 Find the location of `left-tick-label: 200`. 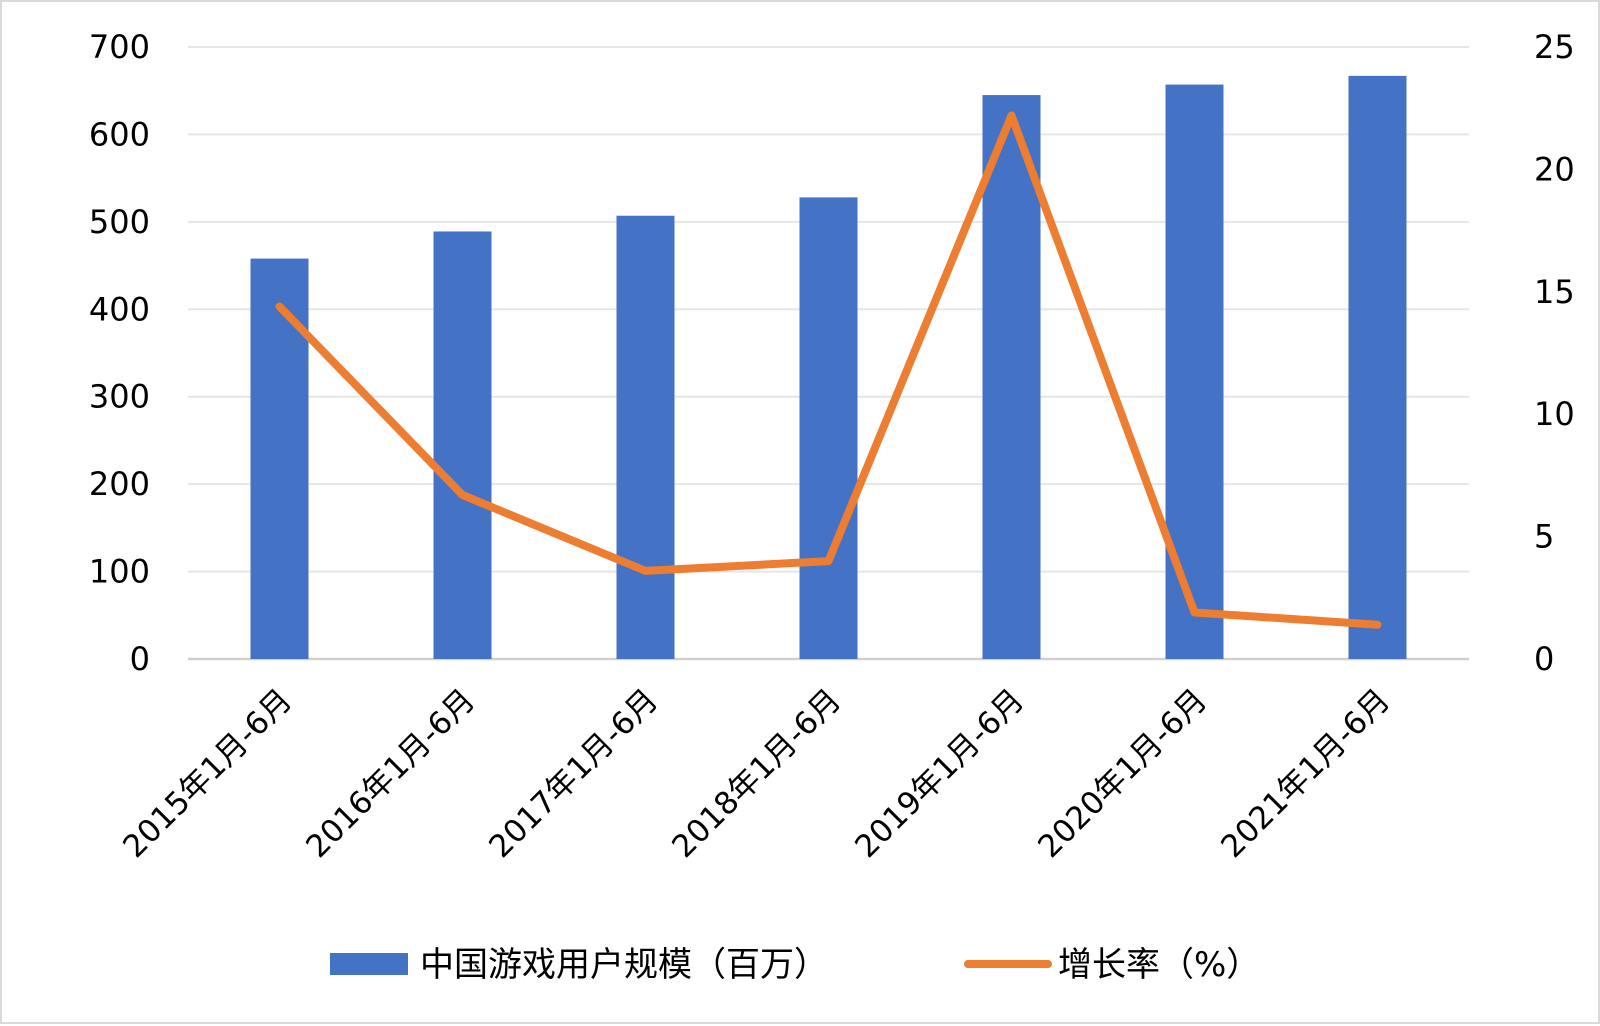

left-tick-label: 200 is located at coordinates (119, 484).